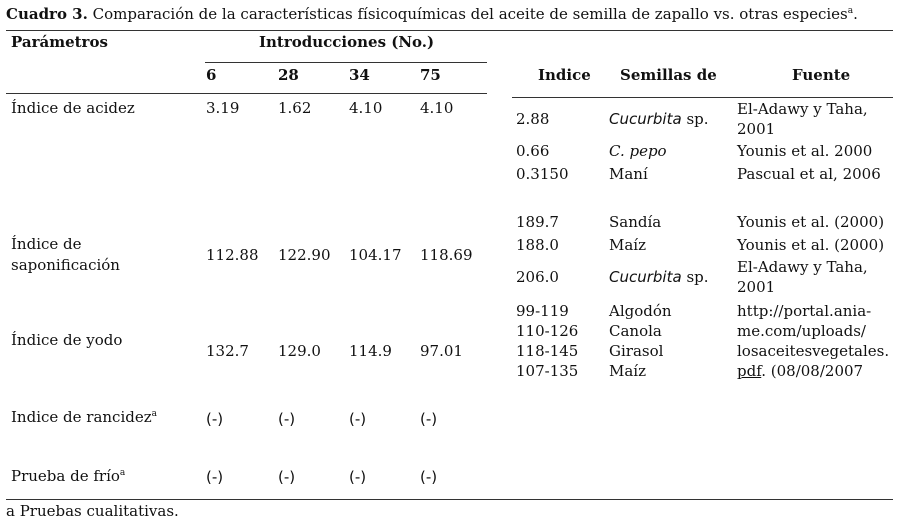  What do you see at coordinates (246, 93) in the screenshot?
I see `header-bottom-rule-left` at bounding box center [246, 93].